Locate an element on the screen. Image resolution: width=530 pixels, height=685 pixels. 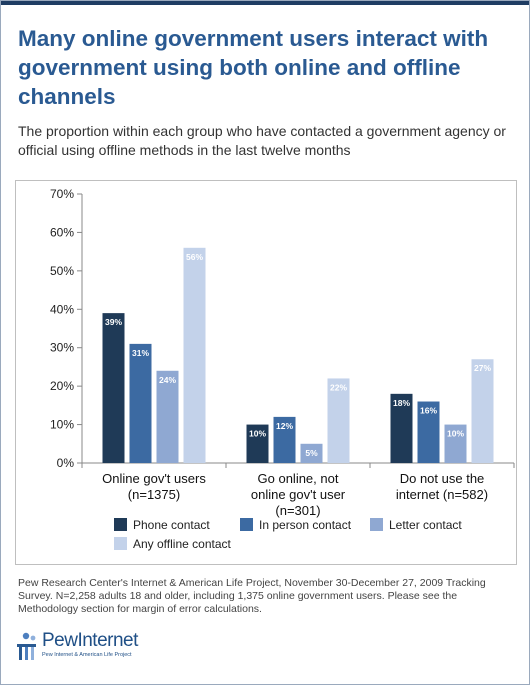
logo-tagline: Pew Internet & American Life Project is located at coordinates (87, 655).